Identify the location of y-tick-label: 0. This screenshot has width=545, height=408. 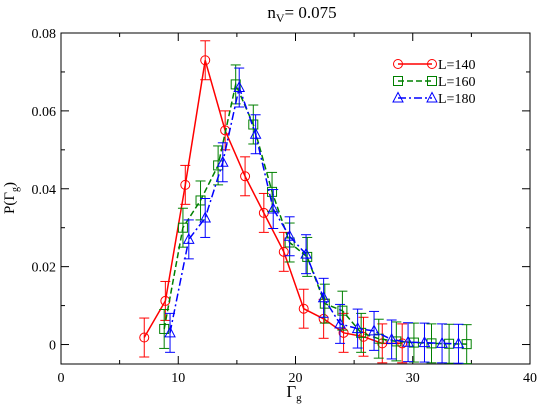
(52, 346).